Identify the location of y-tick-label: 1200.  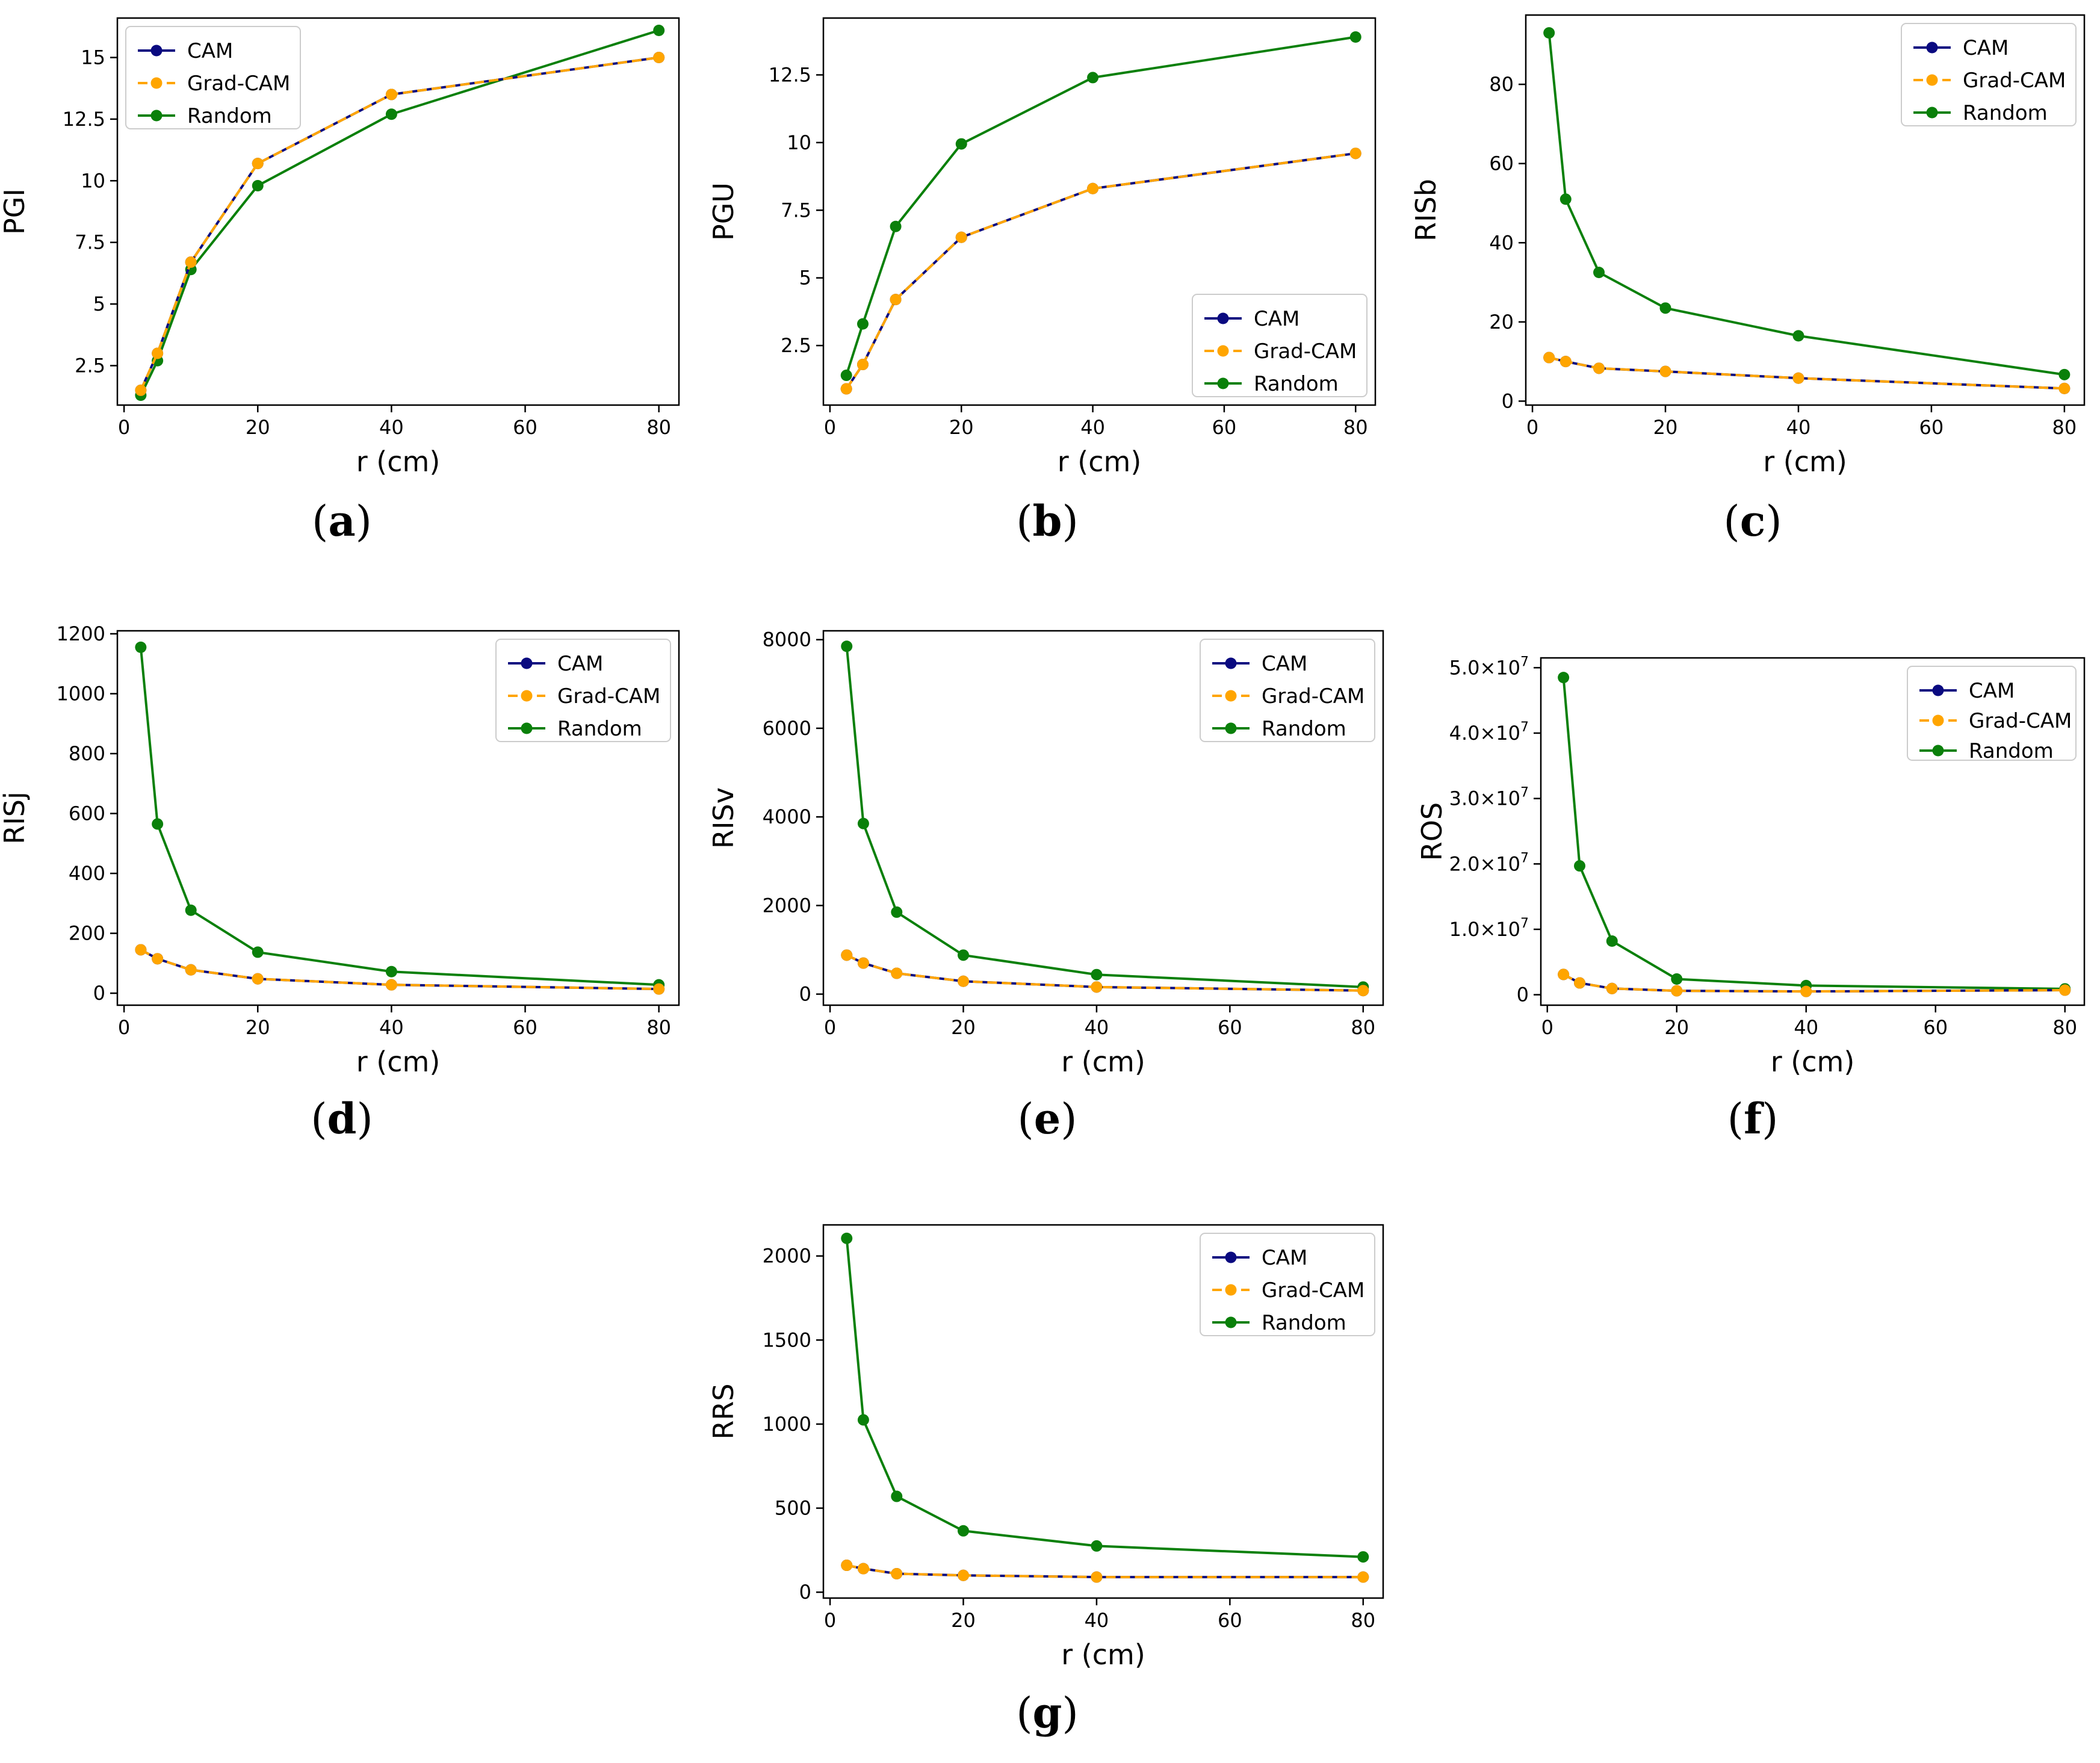
(81, 633).